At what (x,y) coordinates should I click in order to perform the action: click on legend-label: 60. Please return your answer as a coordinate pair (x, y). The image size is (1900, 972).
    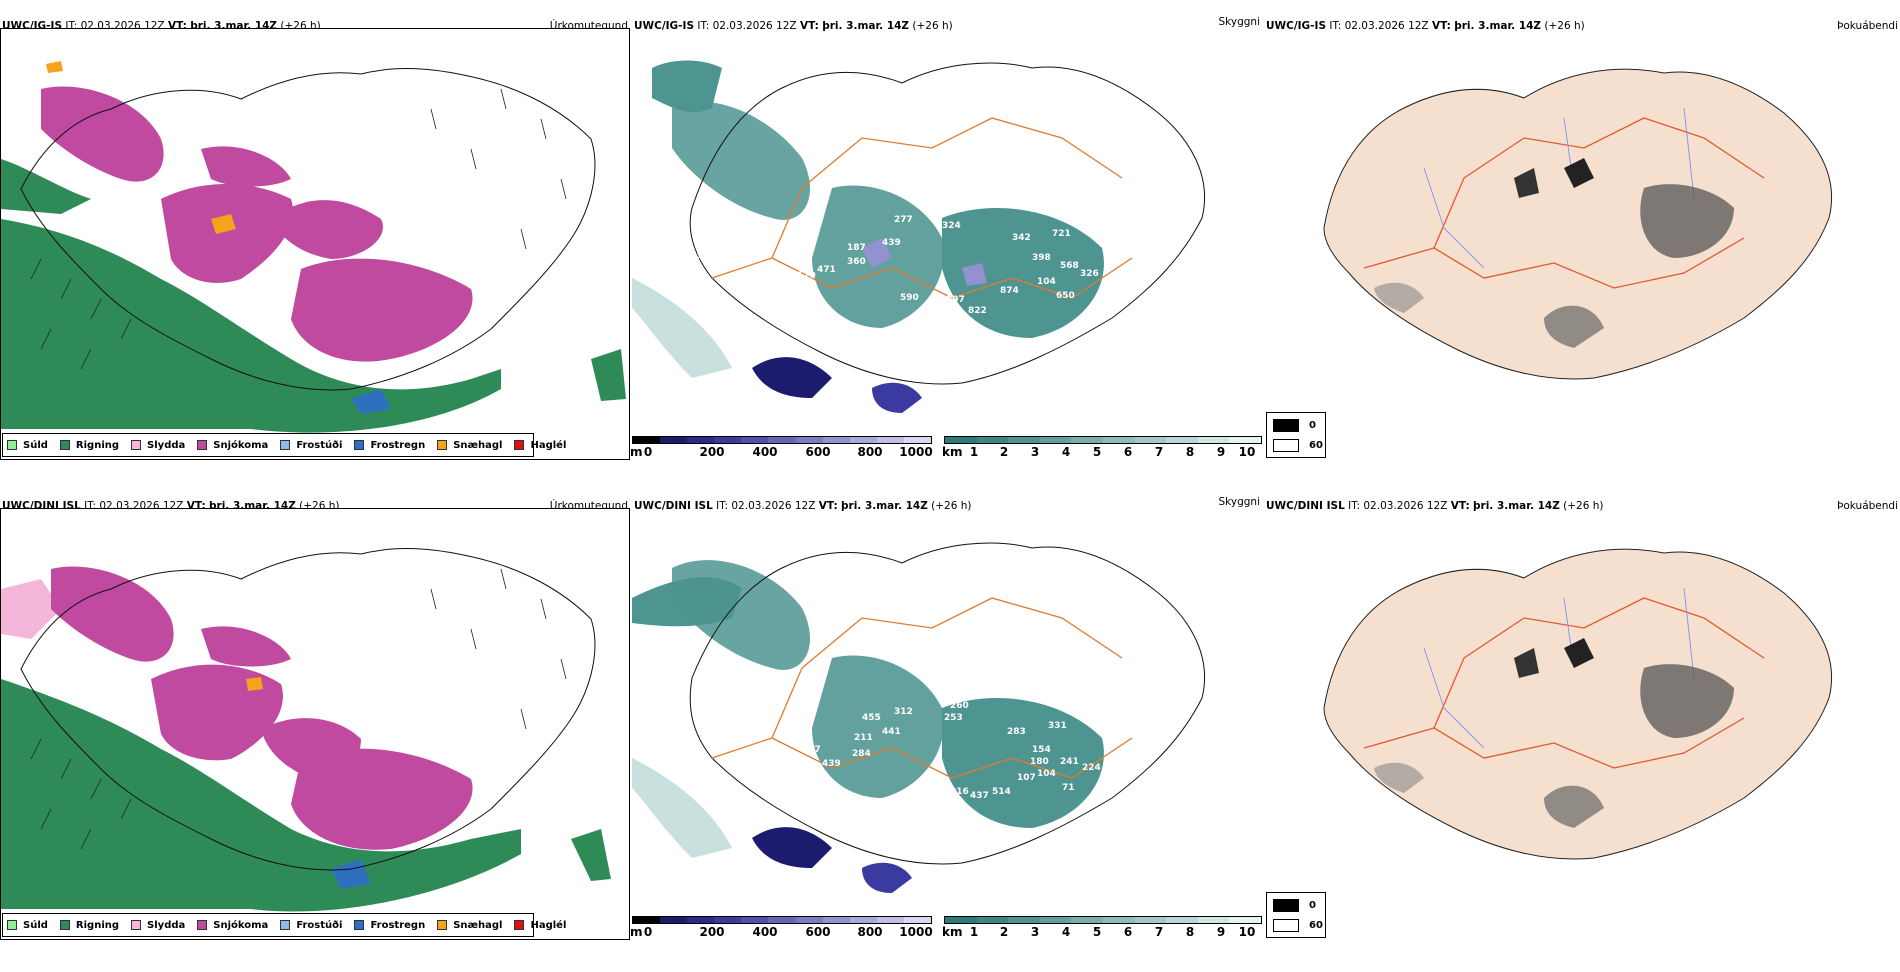
    Looking at the image, I should click on (1316, 925).